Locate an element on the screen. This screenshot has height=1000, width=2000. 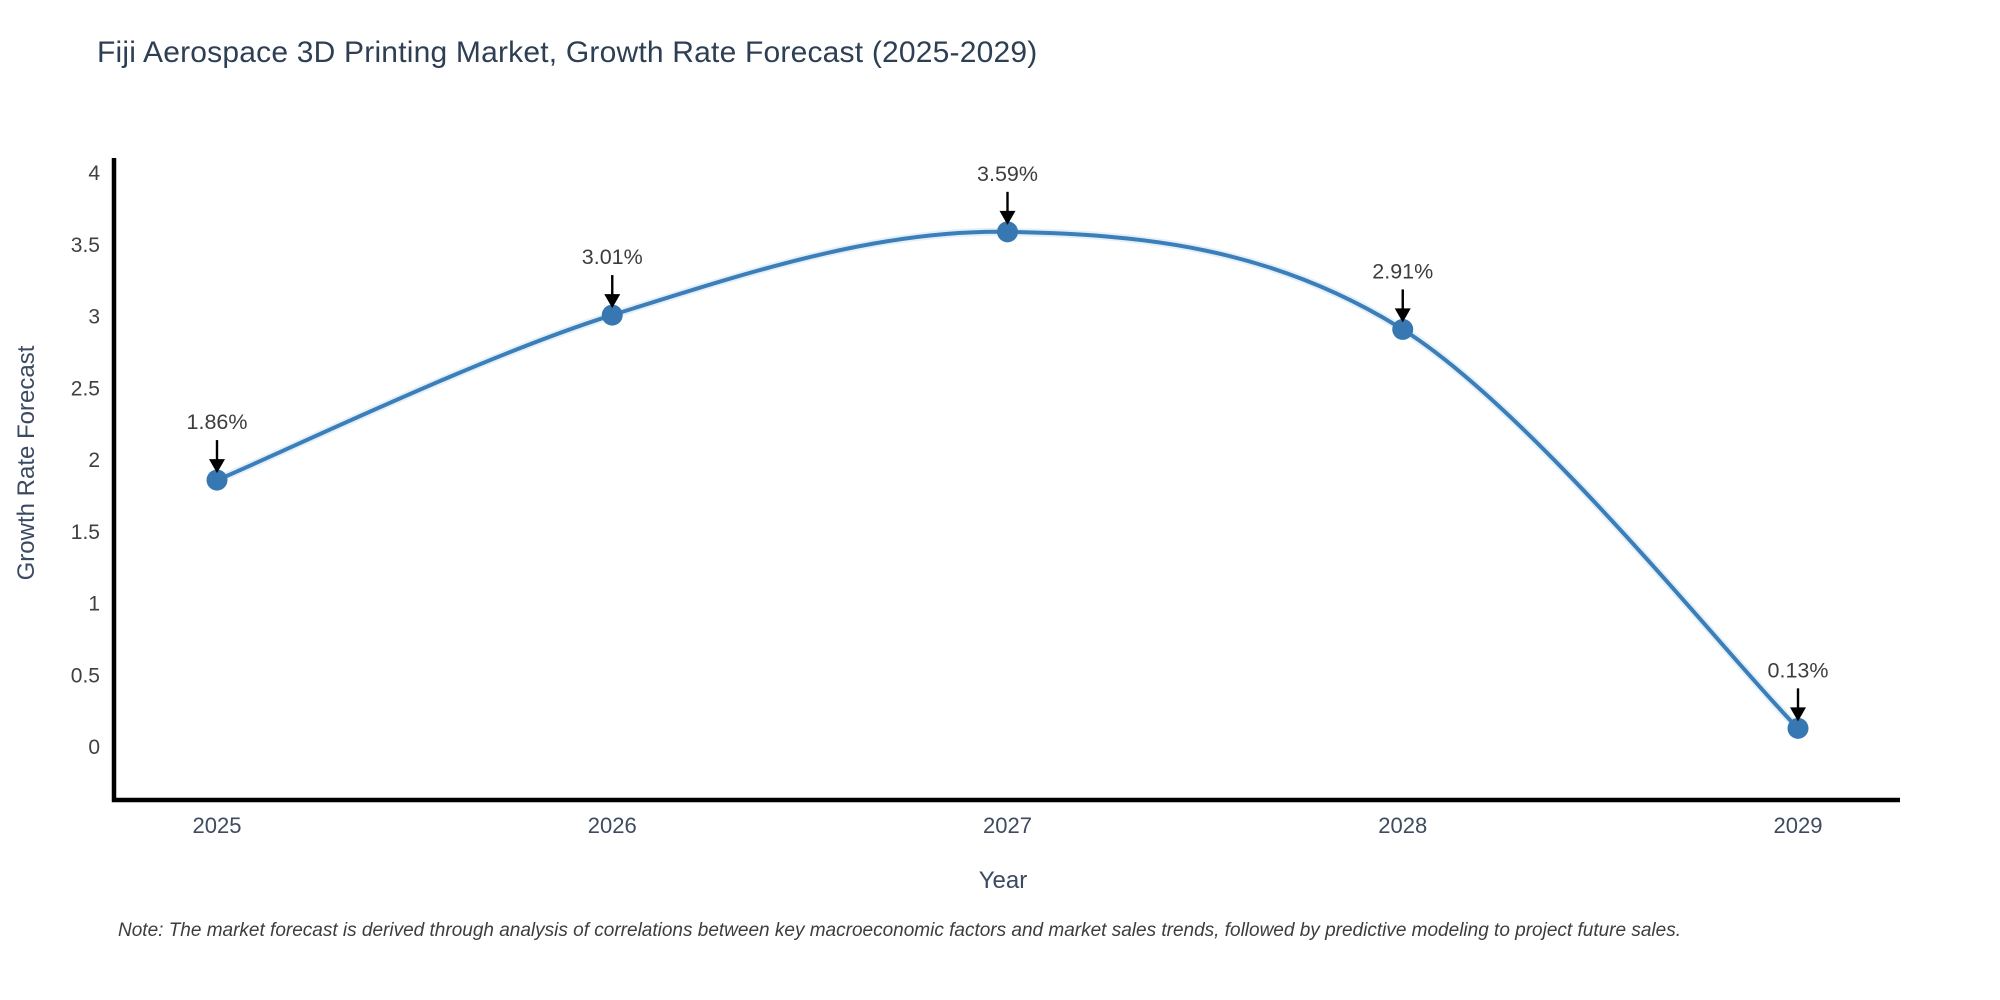
y-tick-label: 2 is located at coordinates (94, 460).